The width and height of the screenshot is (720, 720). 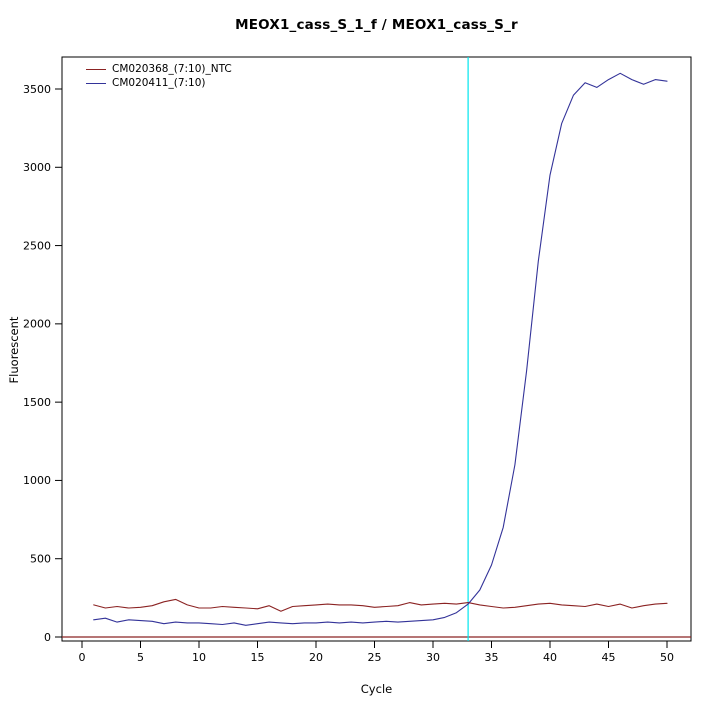 What do you see at coordinates (433, 657) in the screenshot?
I see `x-tick-label: 30` at bounding box center [433, 657].